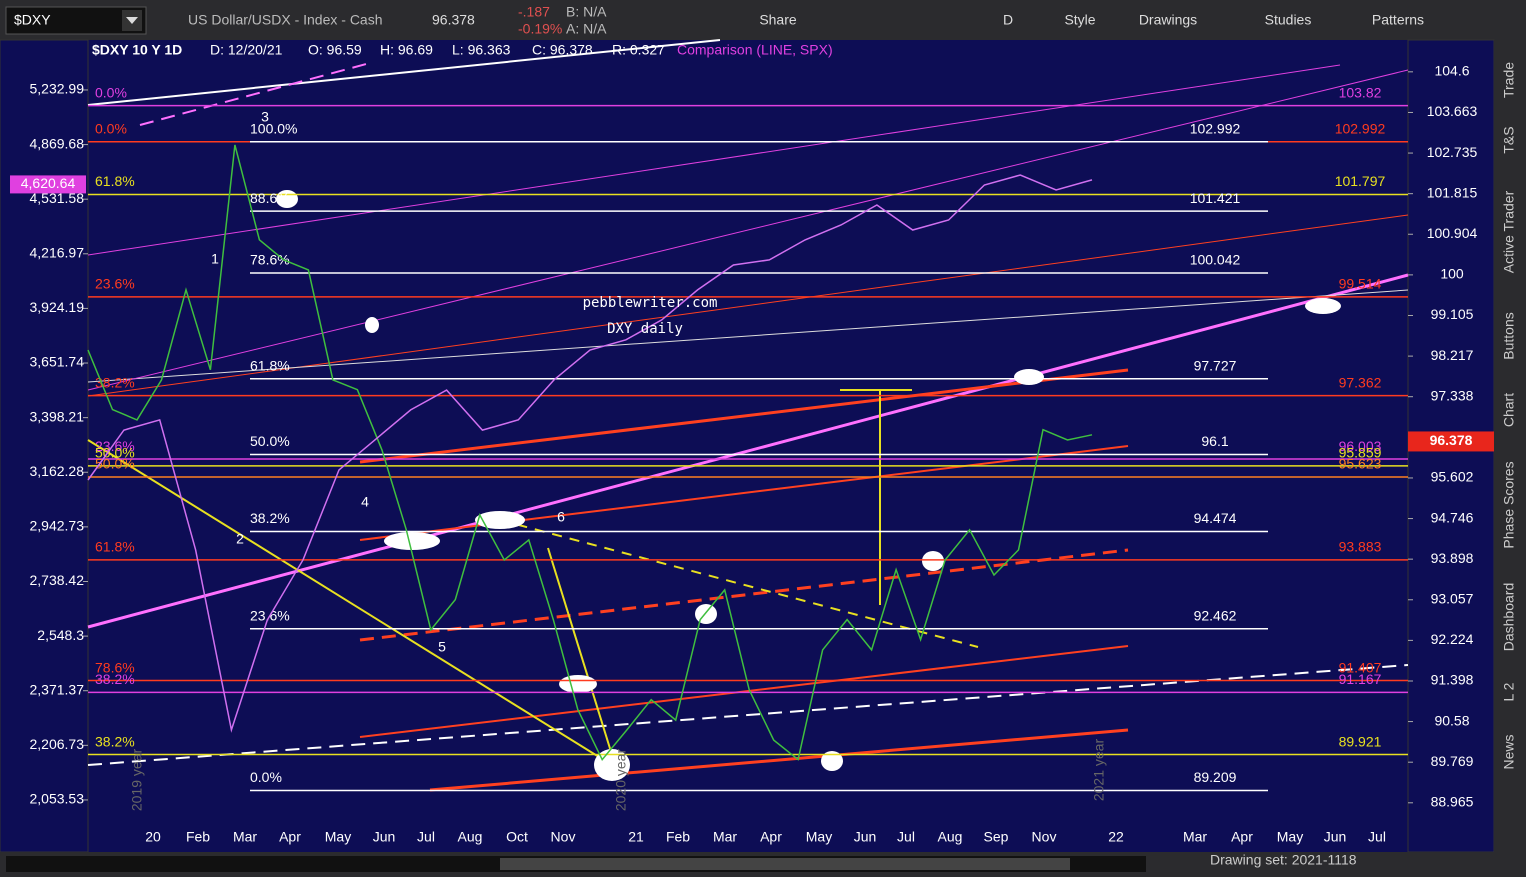  Describe the element at coordinates (1360, 464) in the screenshot. I see `fib-price: 95.623` at that location.